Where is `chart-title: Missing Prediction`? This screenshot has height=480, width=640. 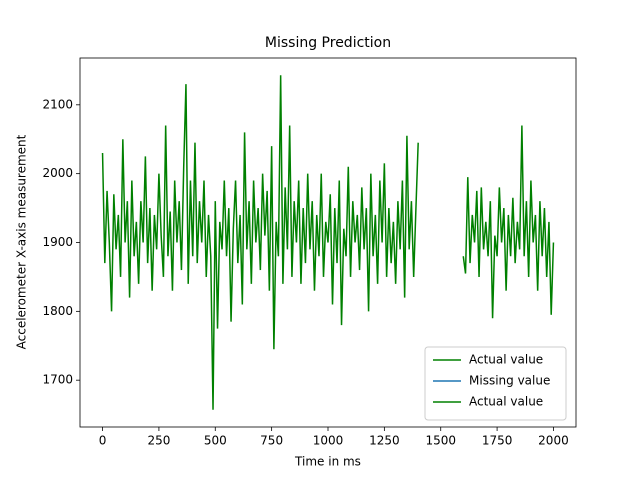
chart-title: Missing Prediction is located at coordinates (328, 43).